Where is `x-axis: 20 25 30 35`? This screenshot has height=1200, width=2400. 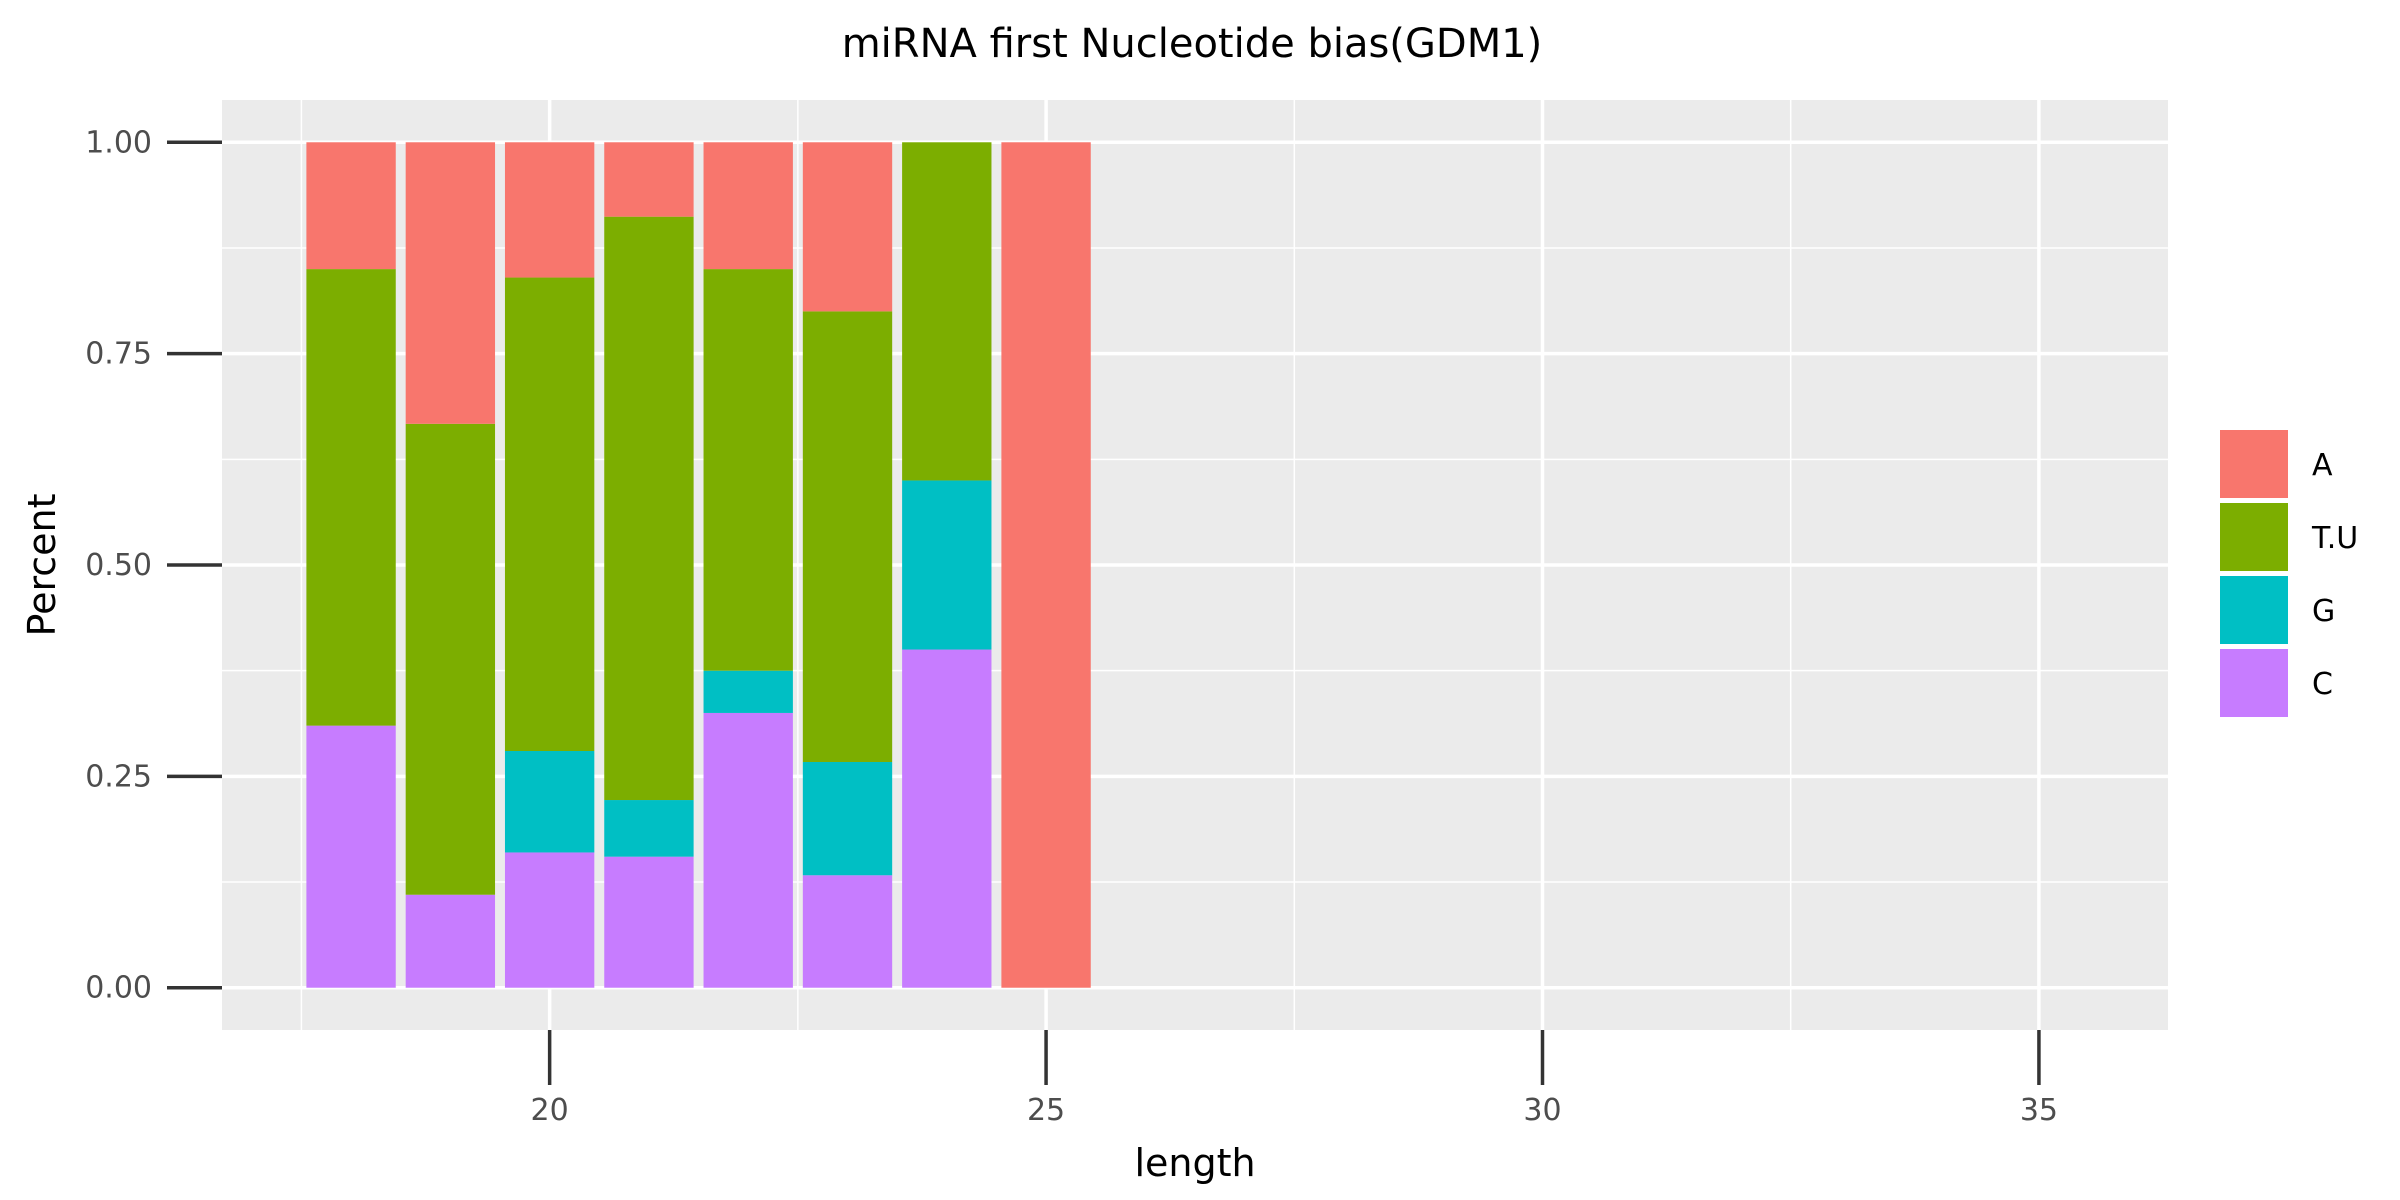
x-axis: 20 25 30 35 is located at coordinates (1294, 1079).